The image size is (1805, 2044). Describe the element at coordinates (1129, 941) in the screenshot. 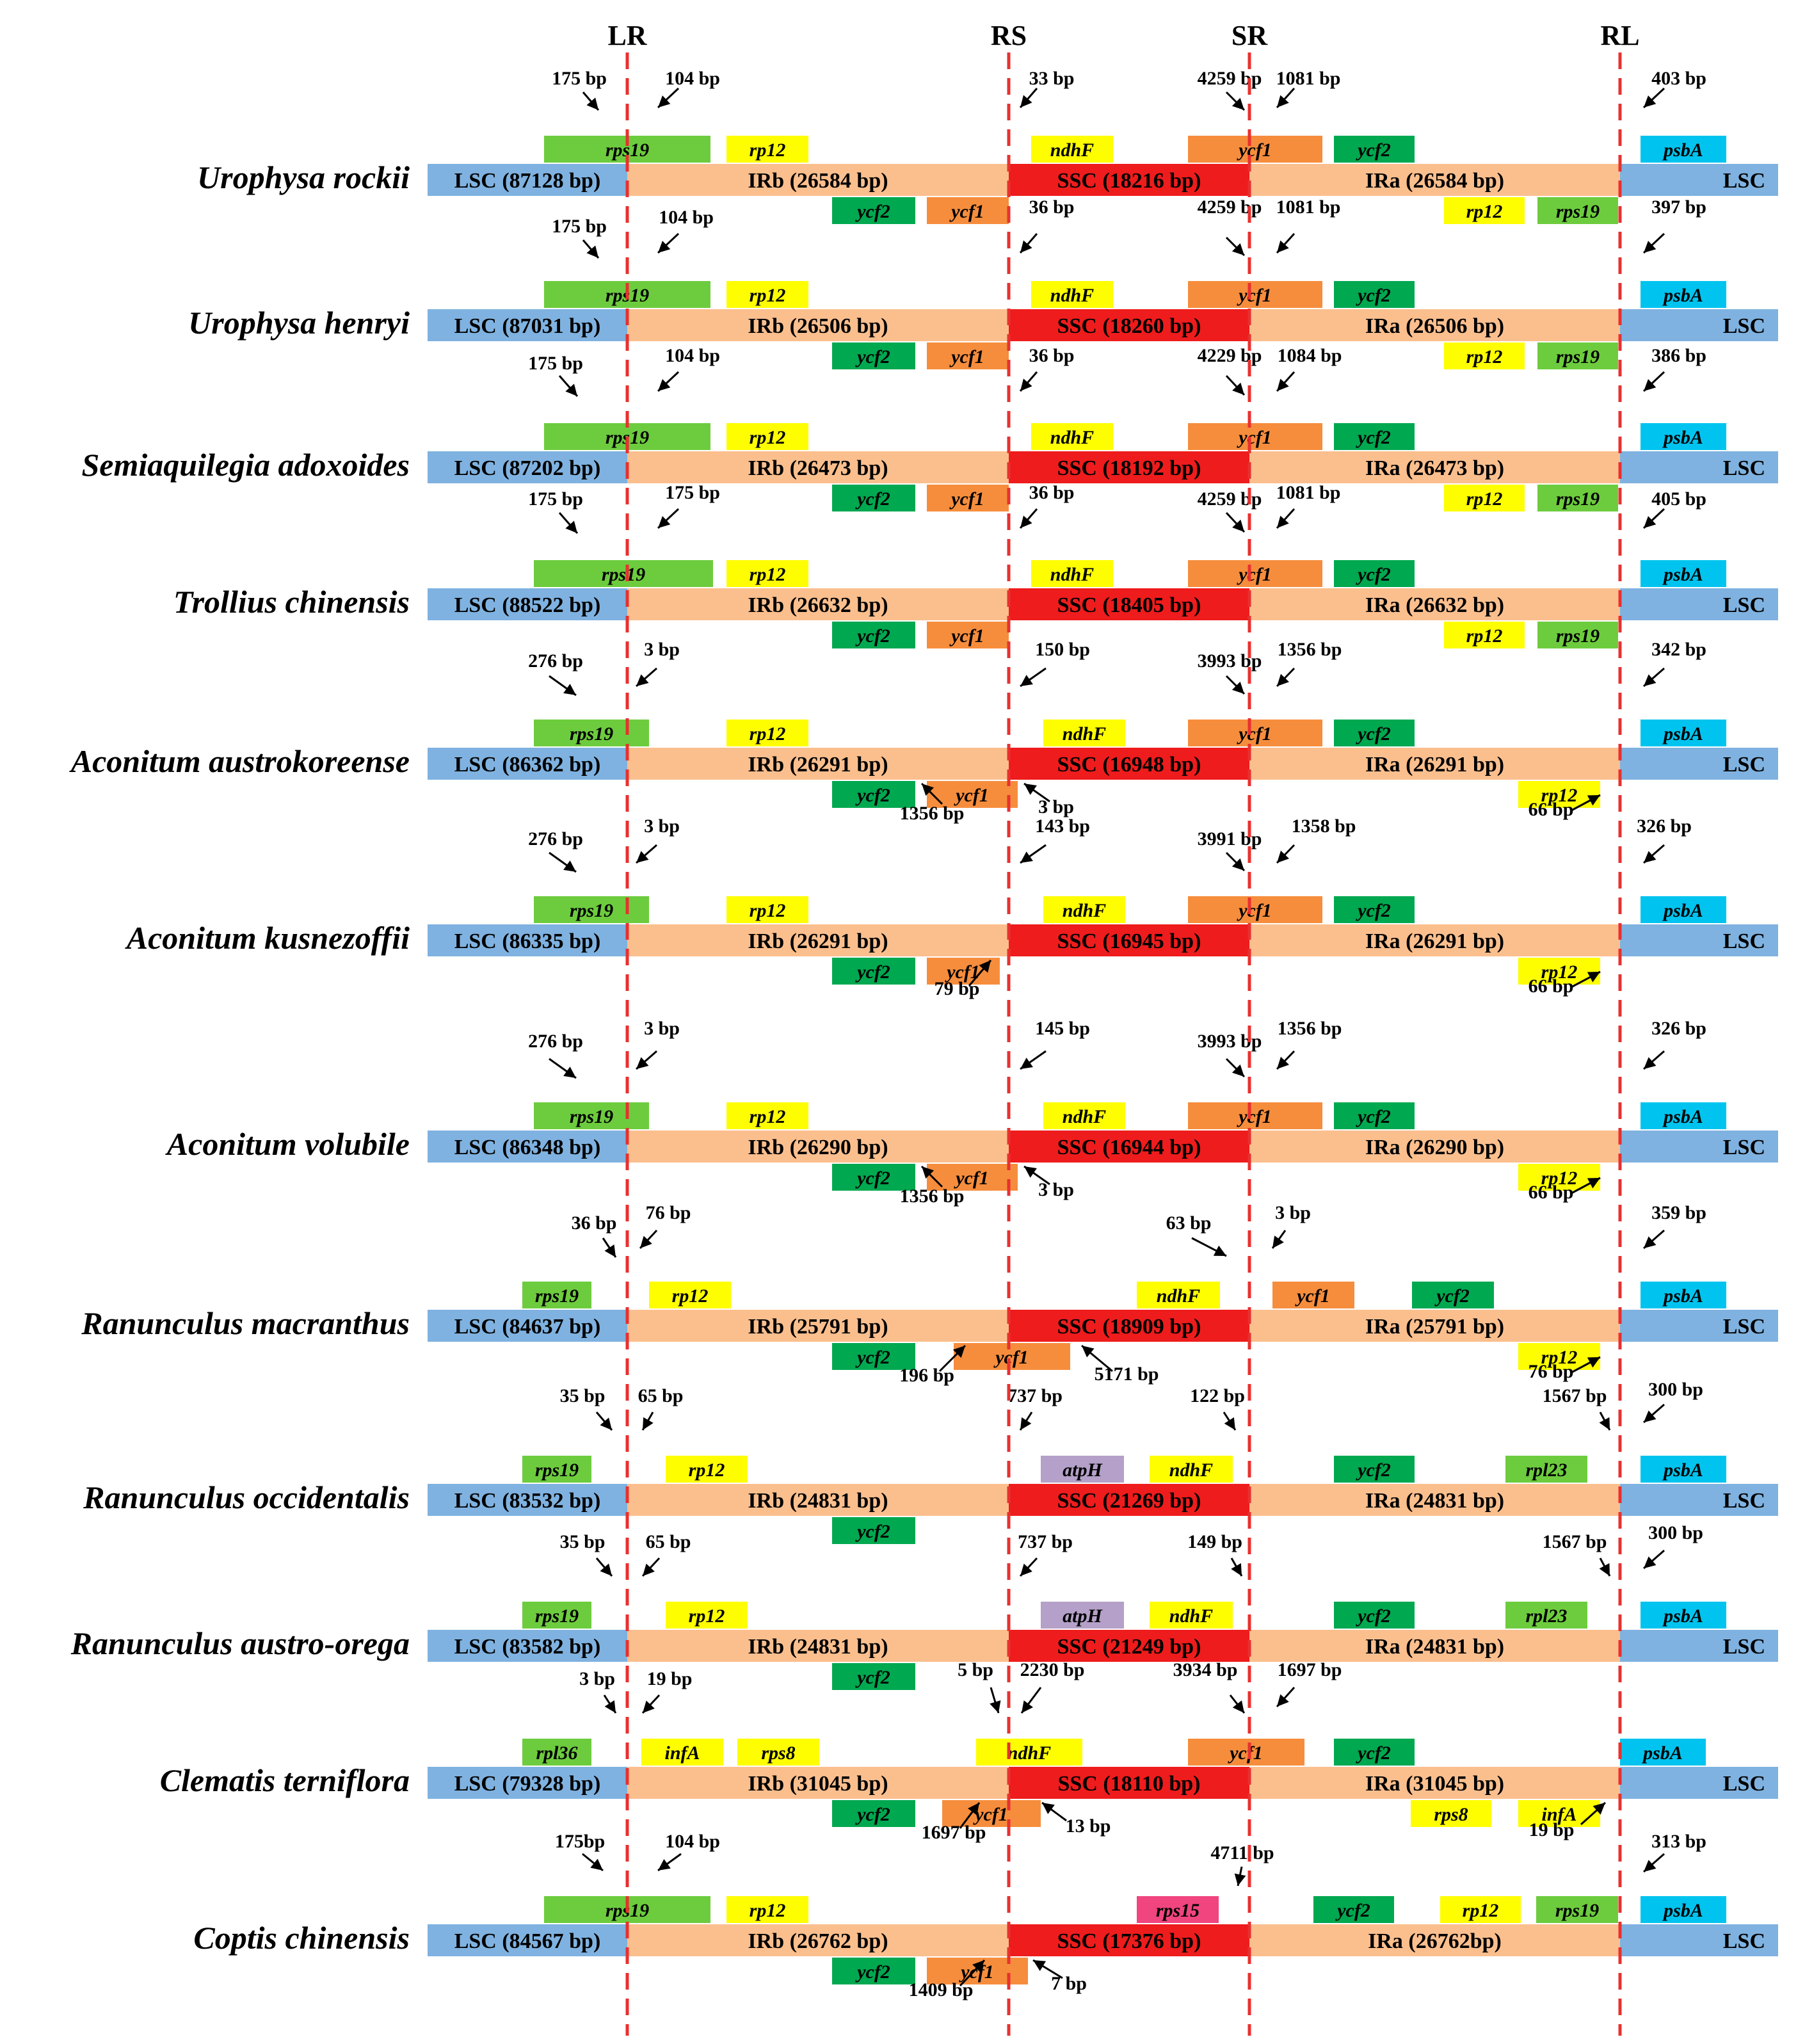

I see `region-label: SSC (16945 bp)` at that location.